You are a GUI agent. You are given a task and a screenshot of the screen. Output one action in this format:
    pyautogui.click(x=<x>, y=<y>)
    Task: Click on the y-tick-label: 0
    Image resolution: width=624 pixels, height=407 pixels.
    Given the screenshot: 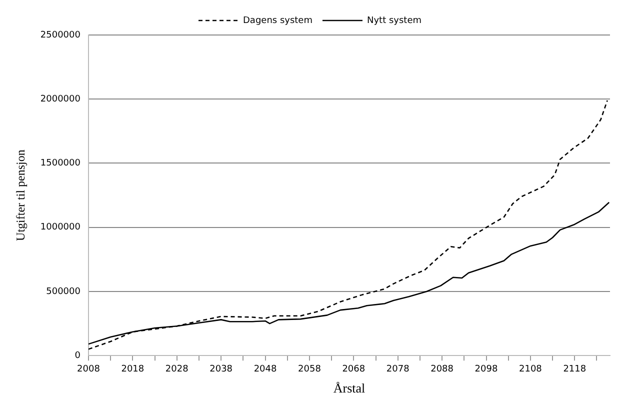 What is the action you would take?
    pyautogui.click(x=77, y=355)
    